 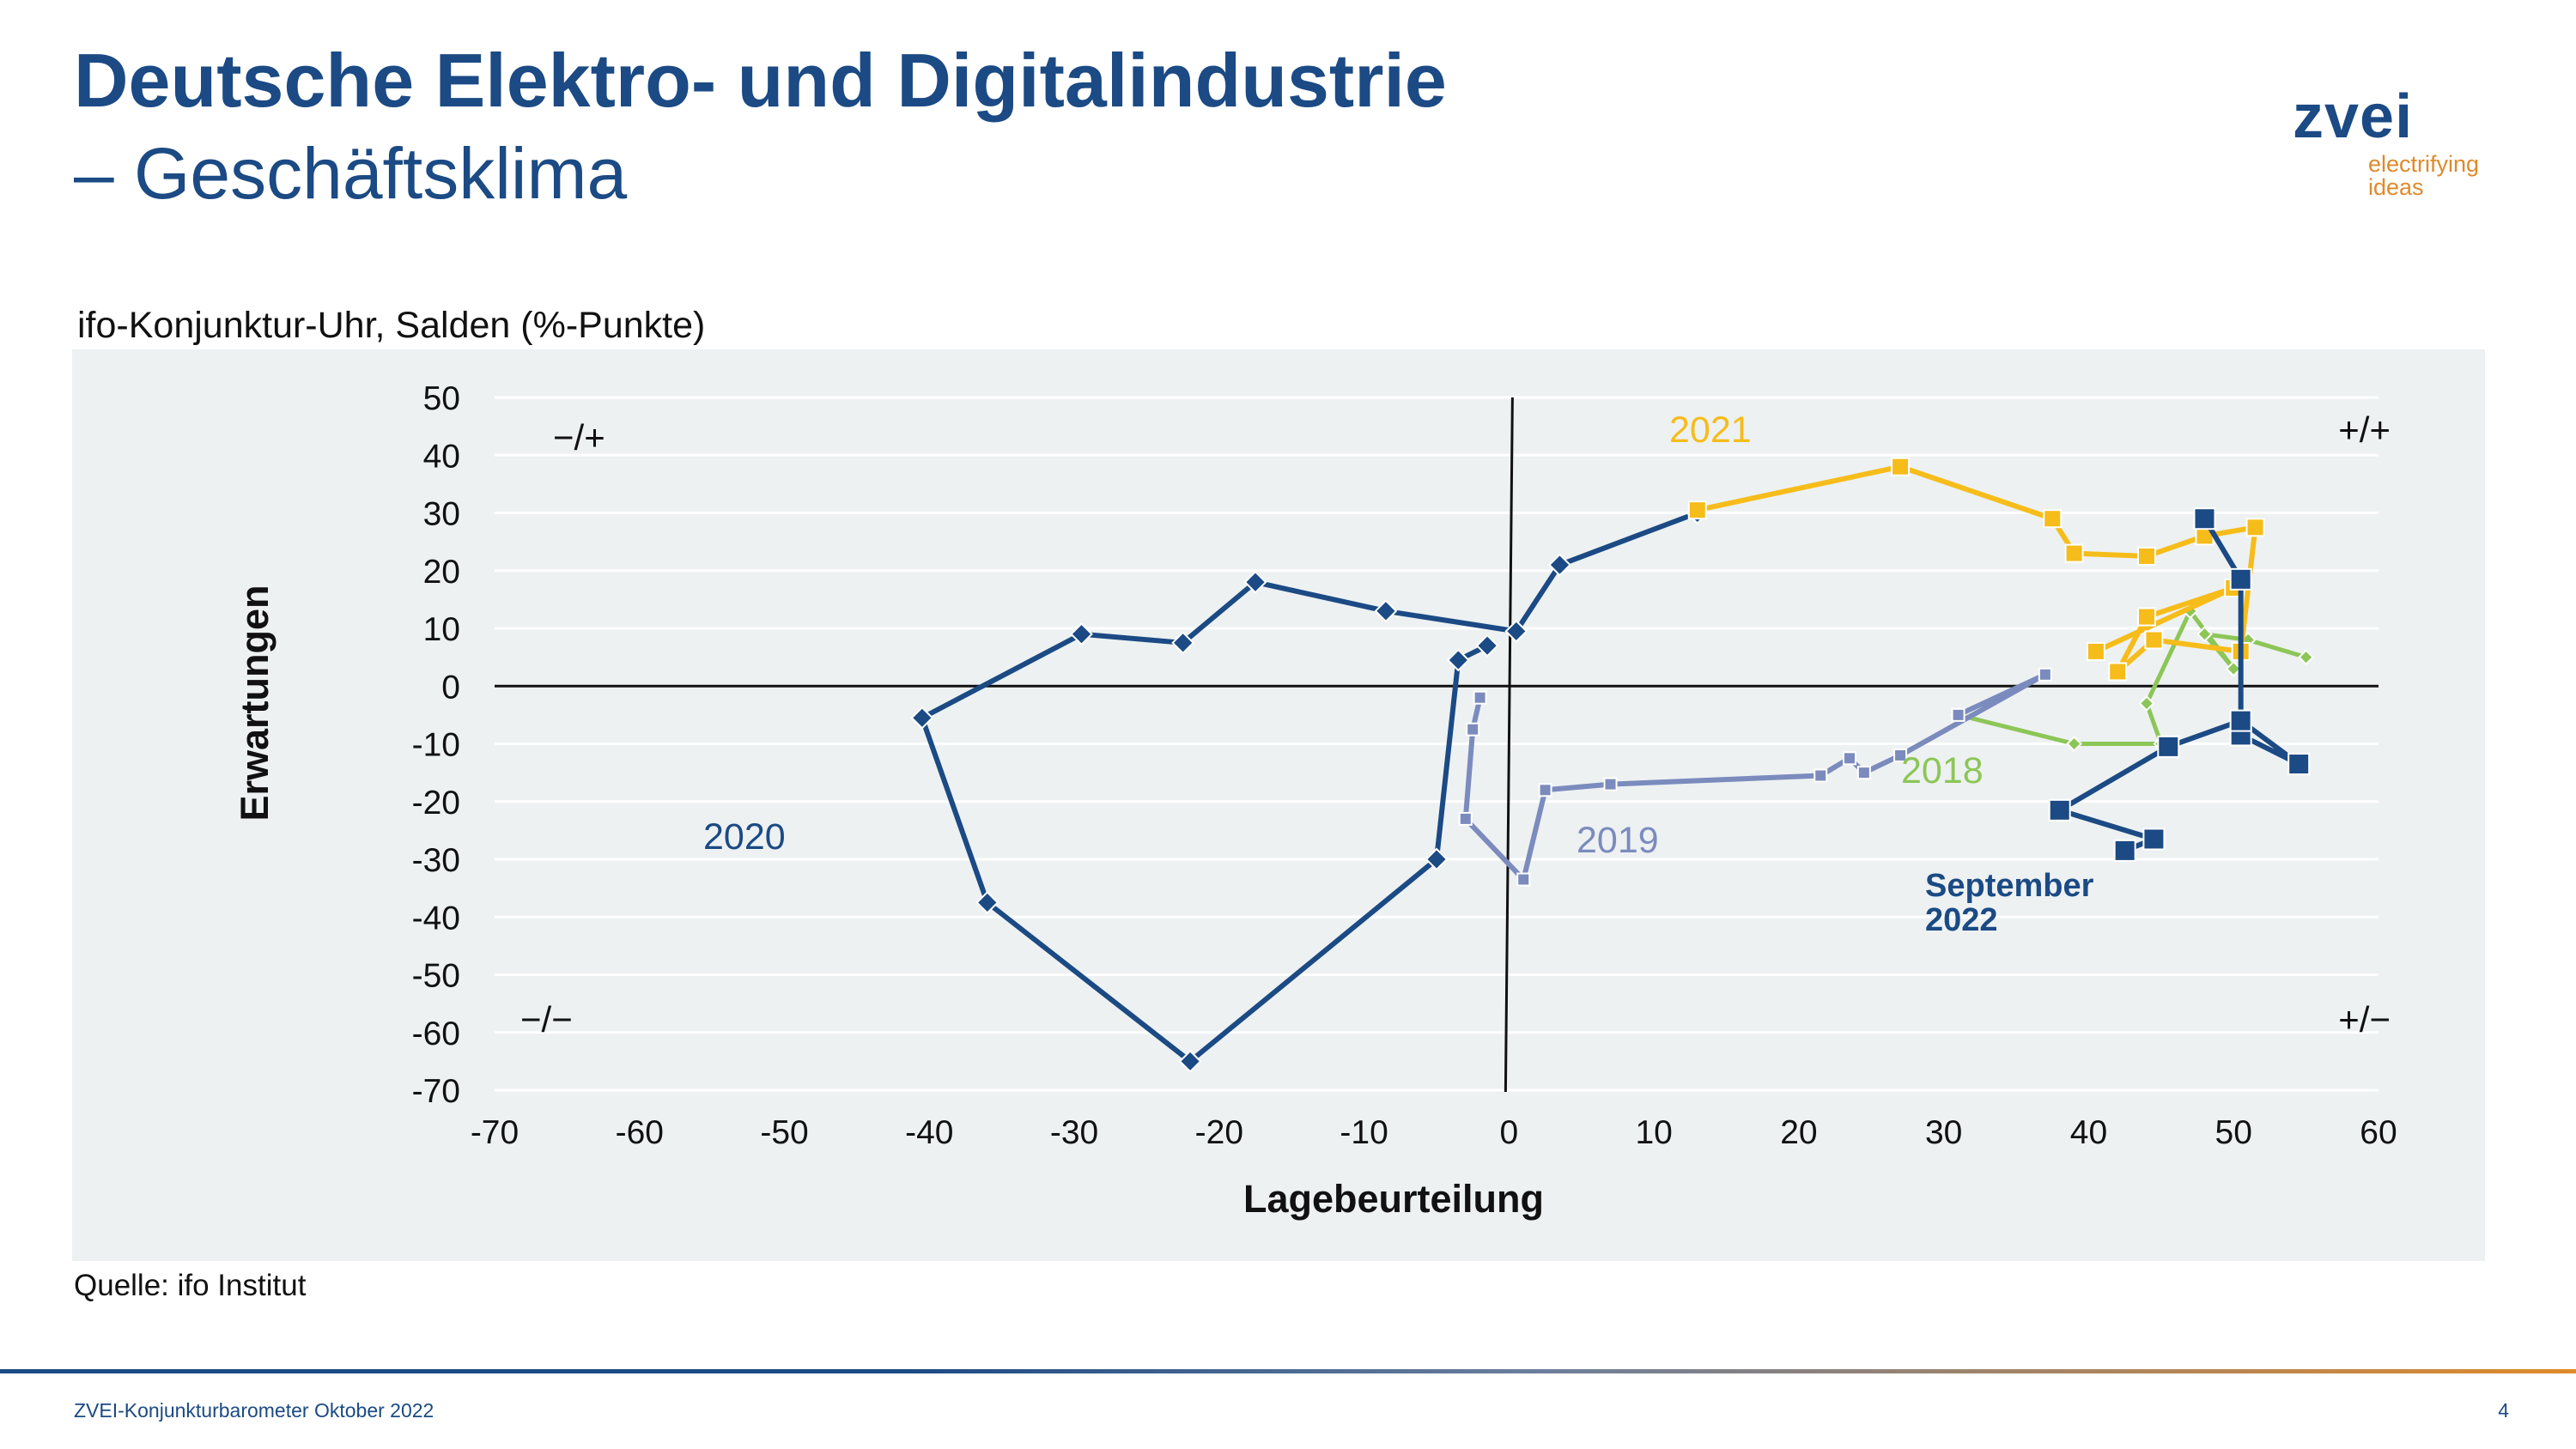 I want to click on series-label-2019: 2019, so click(x=1618, y=840).